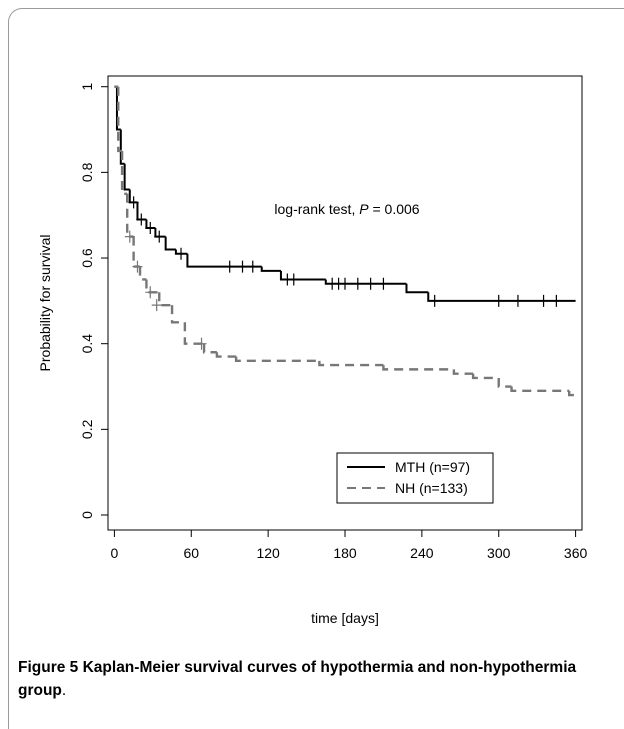 The height and width of the screenshot is (729, 624). What do you see at coordinates (422, 553) in the screenshot?
I see `x-tick-label: 240` at bounding box center [422, 553].